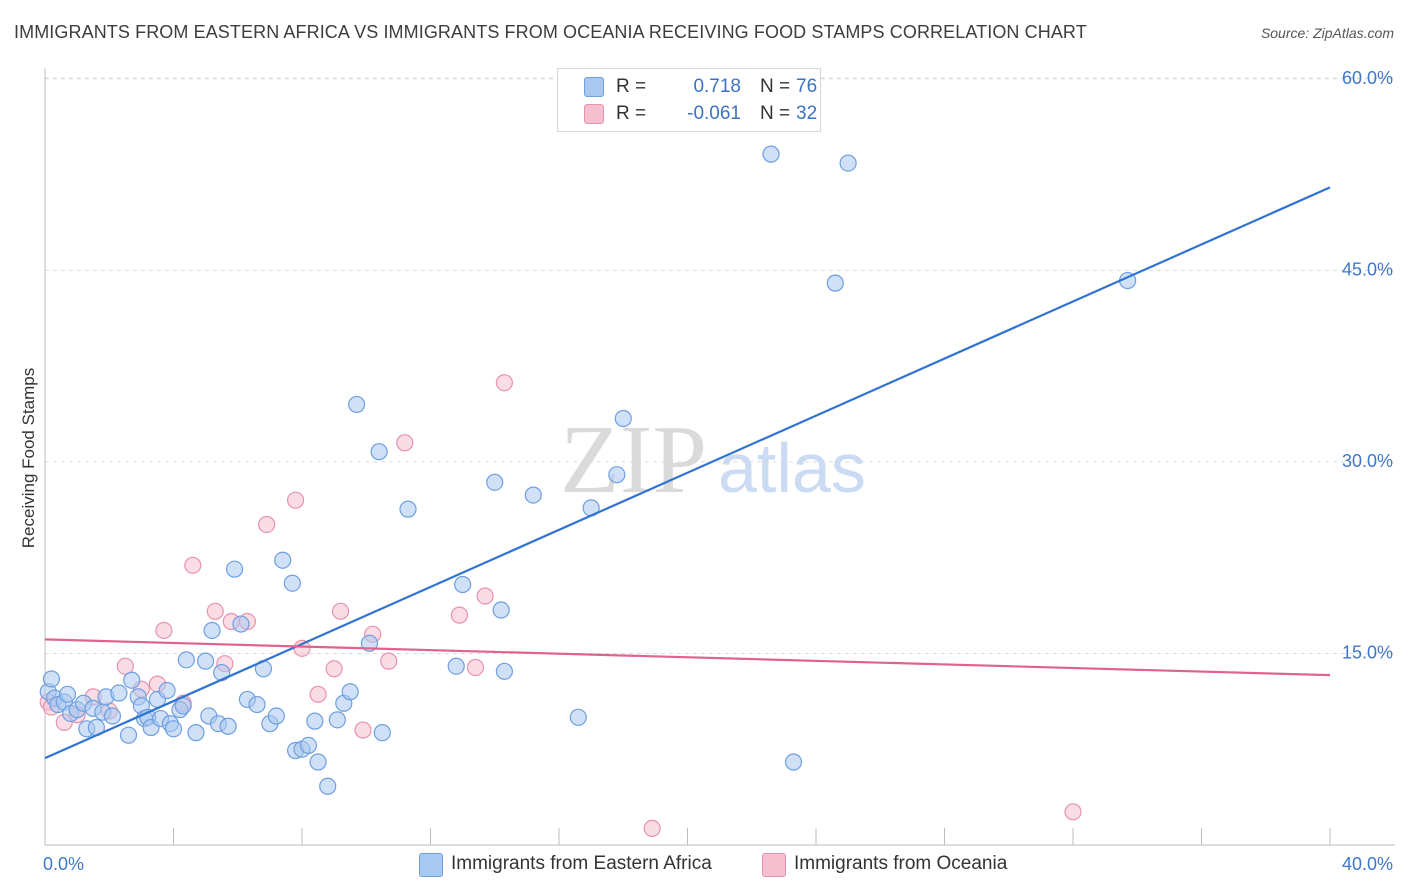 This screenshot has width=1406, height=892. Describe the element at coordinates (689, 100) in the screenshot. I see `correlation-legend: R = 0.718 N = 76 R = -0.061 N = 32` at that location.